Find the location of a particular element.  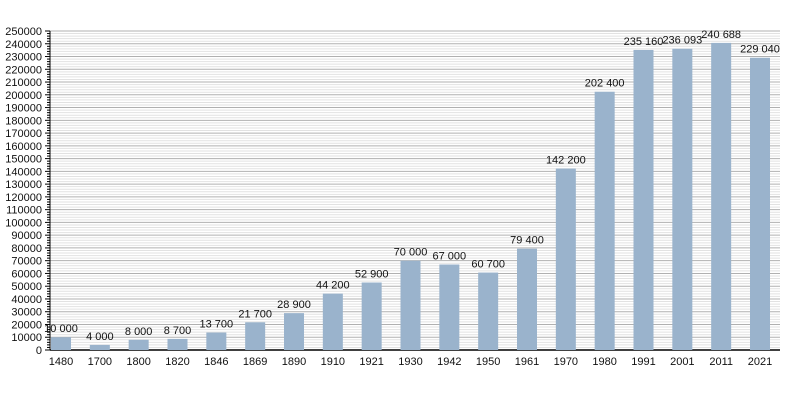

bar-2001 is located at coordinates (682, 199).